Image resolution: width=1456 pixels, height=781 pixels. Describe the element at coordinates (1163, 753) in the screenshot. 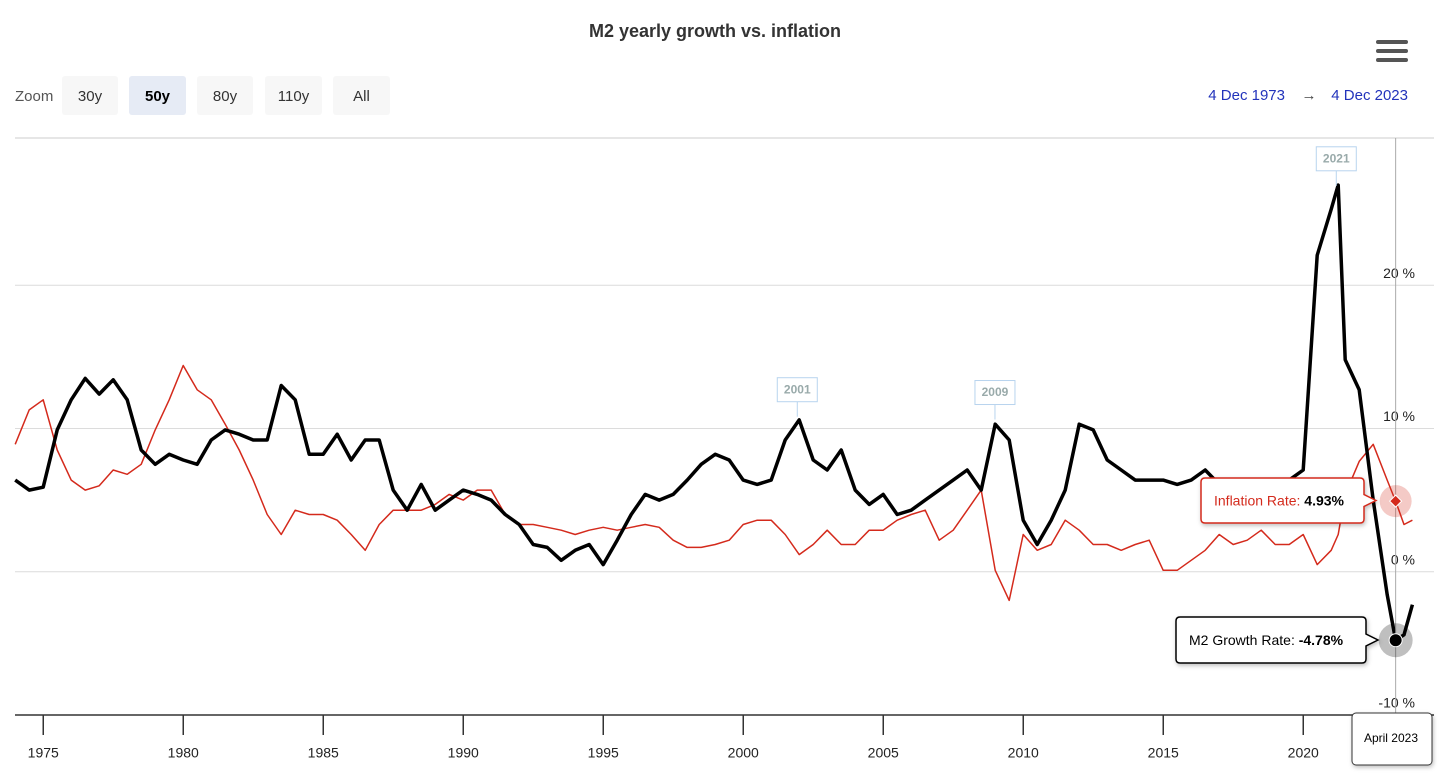

I see `x-tick-label: 2015` at that location.